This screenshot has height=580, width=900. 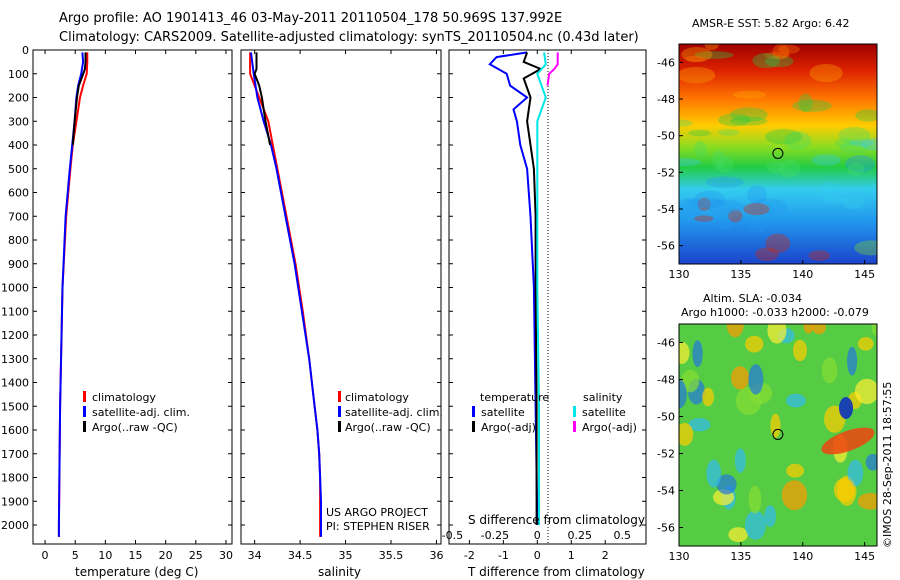 I want to click on x-tick-label: 36, so click(x=436, y=555).